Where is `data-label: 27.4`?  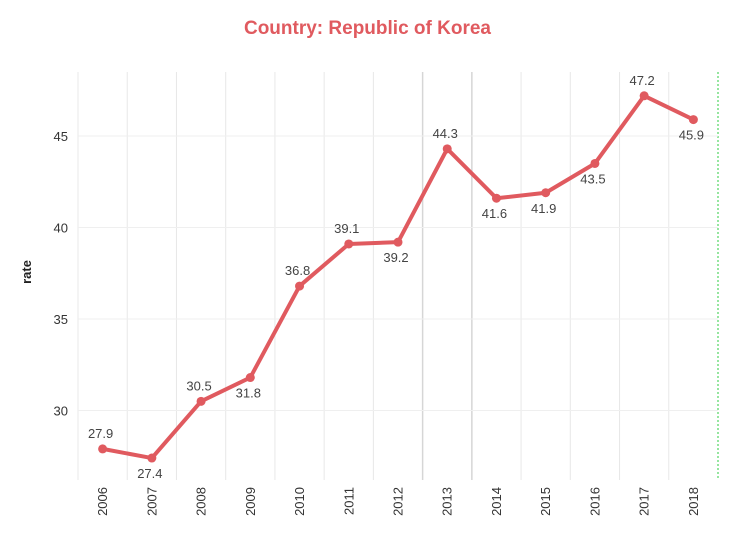 data-label: 27.4 is located at coordinates (149, 473).